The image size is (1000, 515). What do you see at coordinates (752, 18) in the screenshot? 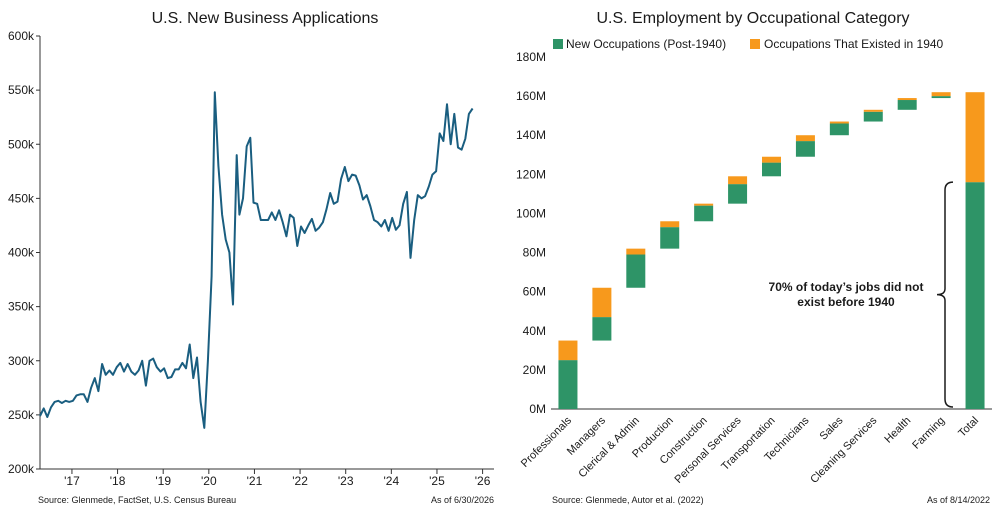
I see `right-chart-title: U.S. Employment by Occupational Category` at bounding box center [752, 18].